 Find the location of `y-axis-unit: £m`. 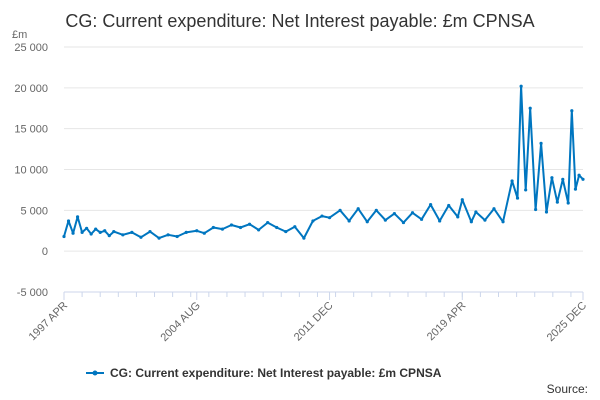

y-axis-unit: £m is located at coordinates (19, 35).